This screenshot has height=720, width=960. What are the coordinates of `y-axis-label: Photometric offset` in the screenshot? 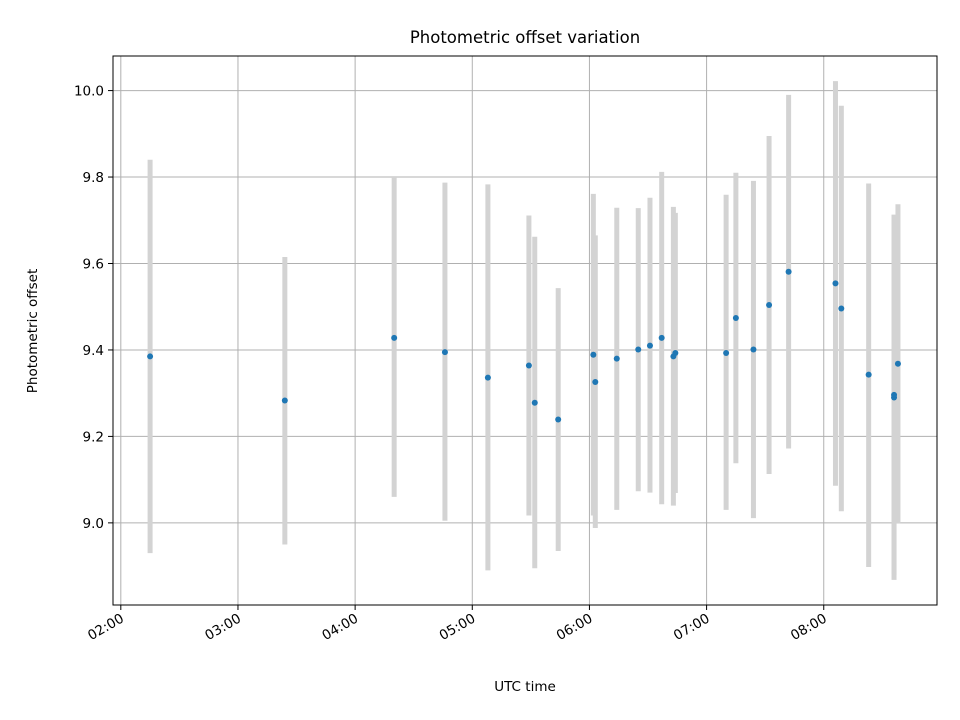 It's located at (33, 331).